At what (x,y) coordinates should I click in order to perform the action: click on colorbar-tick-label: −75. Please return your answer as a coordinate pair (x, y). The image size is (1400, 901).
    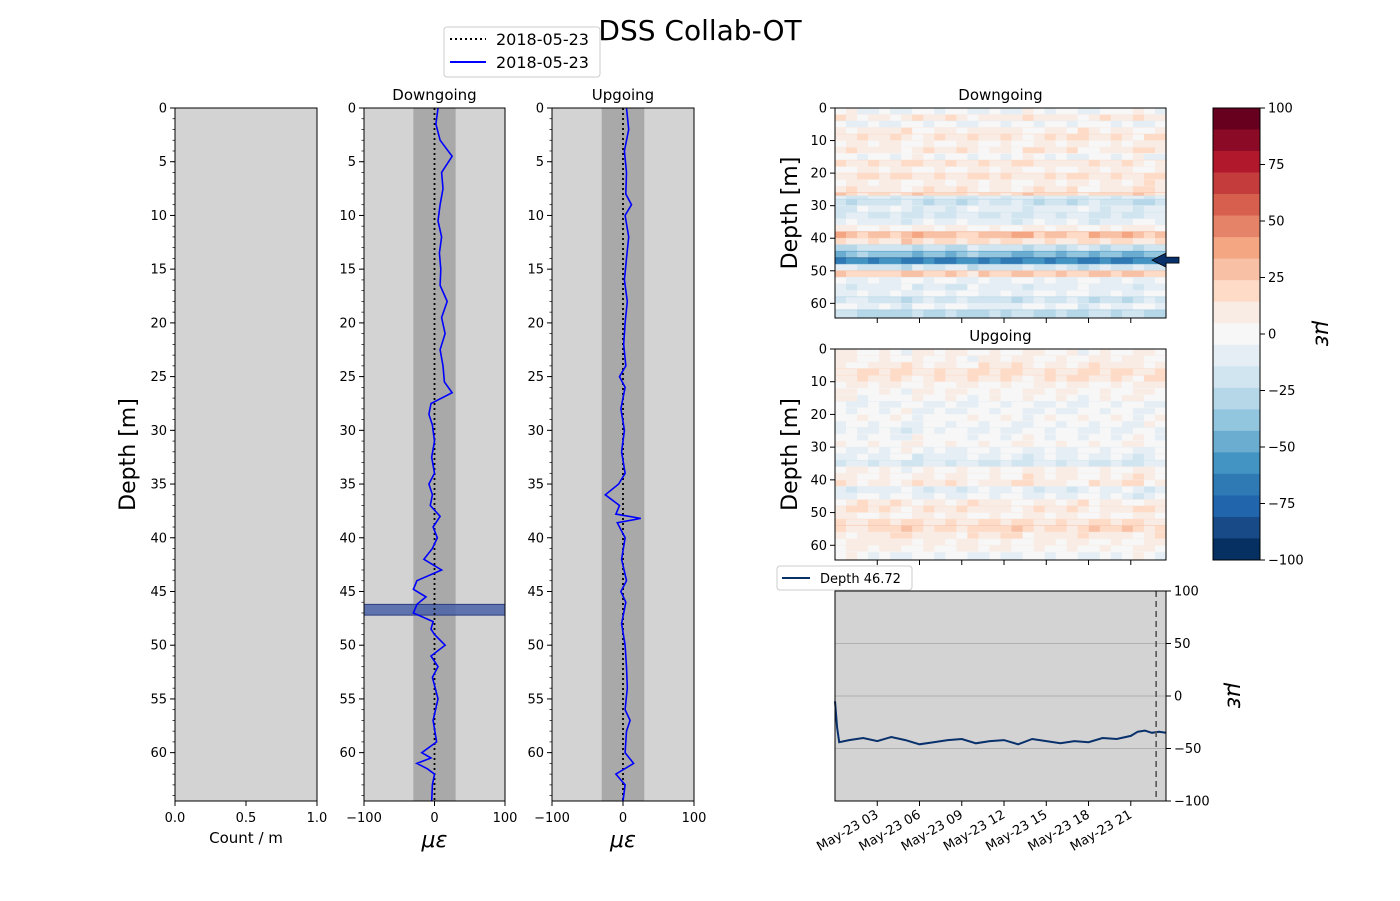
    Looking at the image, I should click on (1281, 504).